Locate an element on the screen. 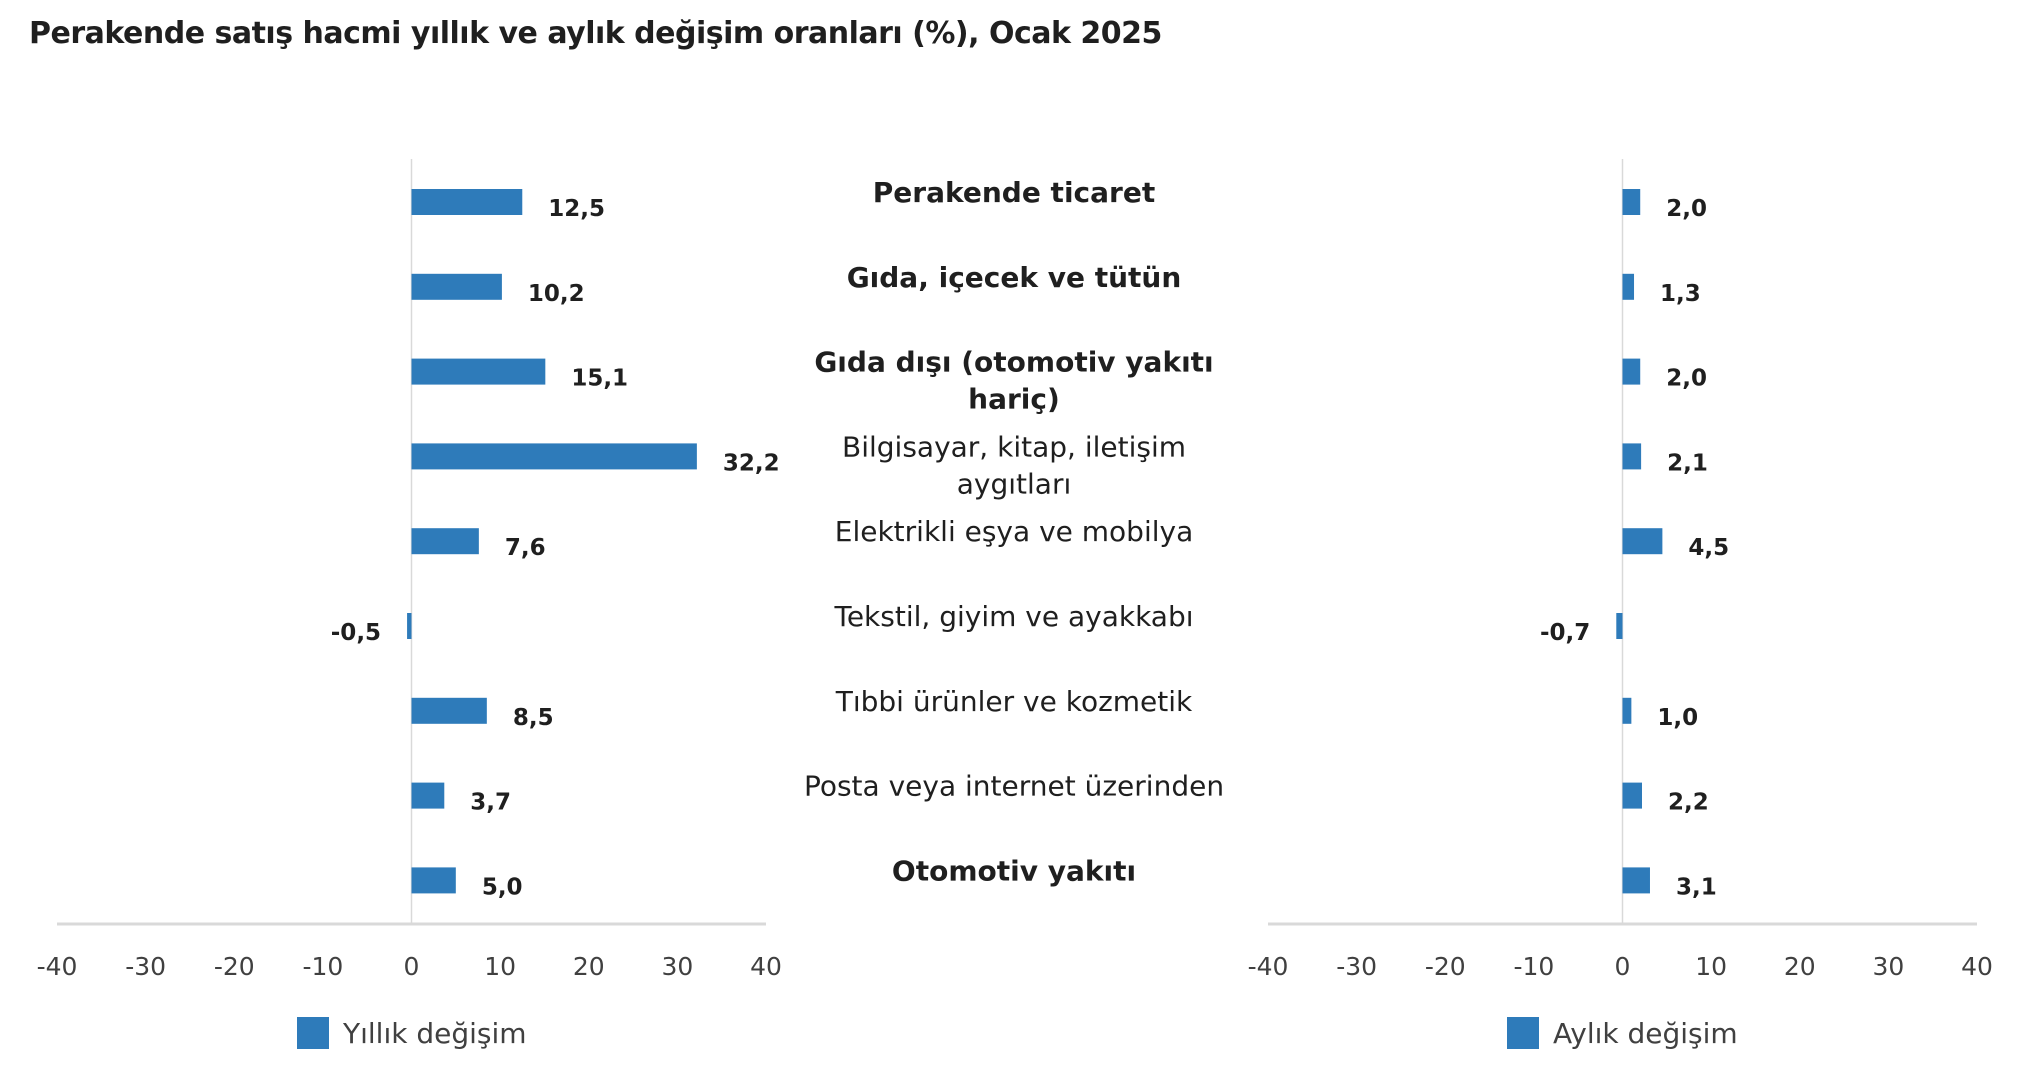 The height and width of the screenshot is (1066, 2022). annual-tick-label: -20 is located at coordinates (234, 966).